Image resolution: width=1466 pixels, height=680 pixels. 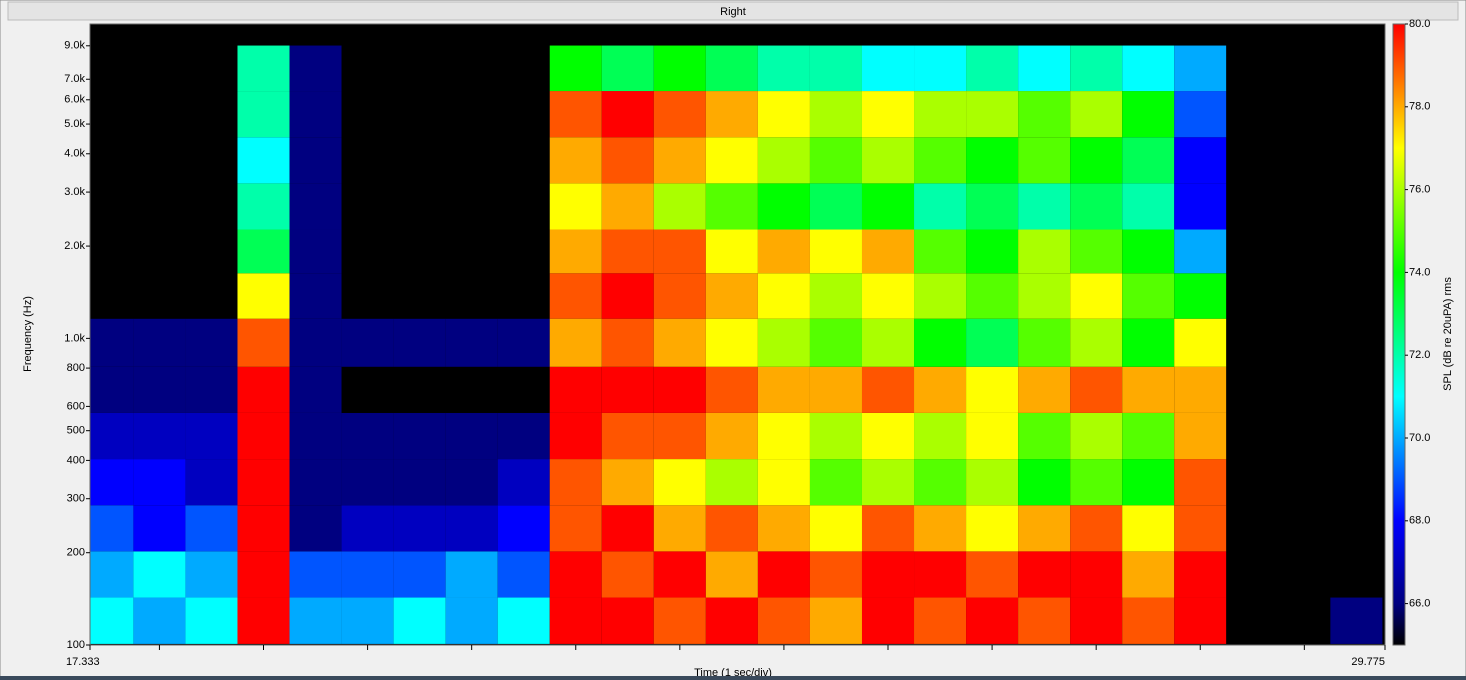 What do you see at coordinates (74, 338) in the screenshot?
I see `y-tick-label: 1.0k` at bounding box center [74, 338].